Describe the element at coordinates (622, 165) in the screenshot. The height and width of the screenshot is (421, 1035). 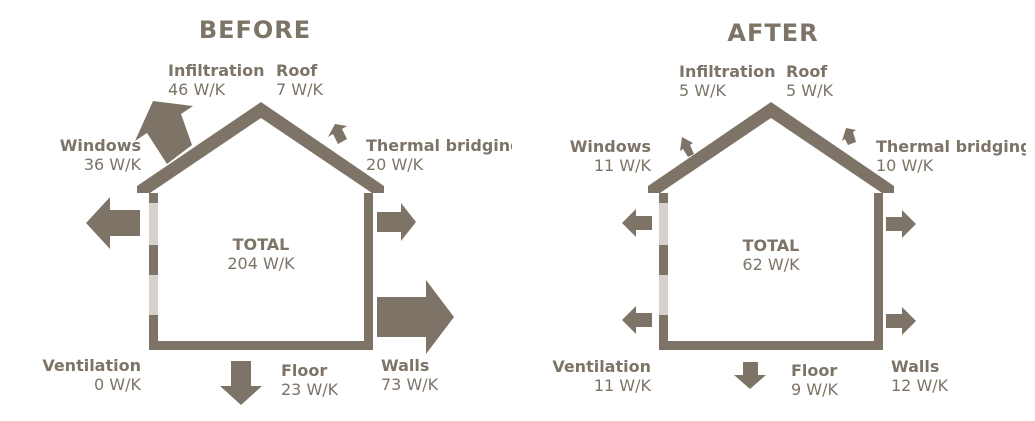
I see `windows-value: 11 W/K` at that location.